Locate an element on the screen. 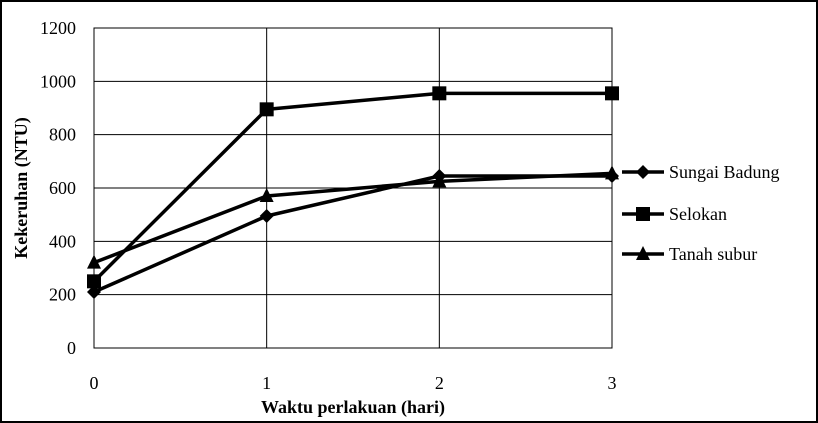 Image resolution: width=818 pixels, height=423 pixels. y-tick-label: 200 is located at coordinates (62, 295).